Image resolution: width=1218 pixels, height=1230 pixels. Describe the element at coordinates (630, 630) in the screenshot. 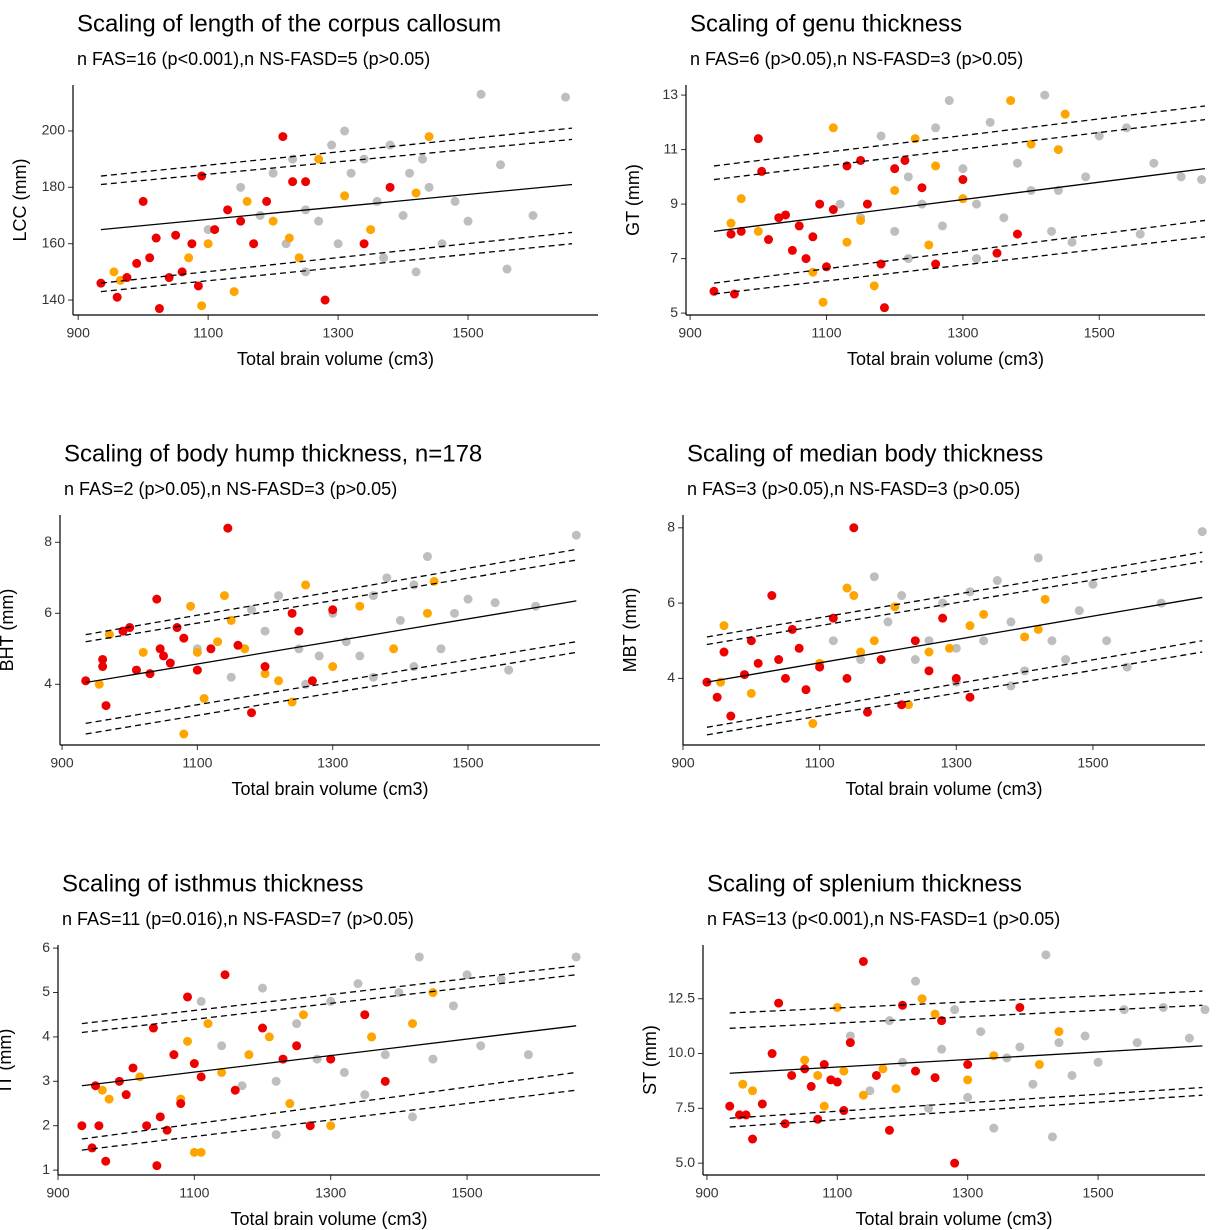

I see `y-axis-label: MBT (mm)` at that location.